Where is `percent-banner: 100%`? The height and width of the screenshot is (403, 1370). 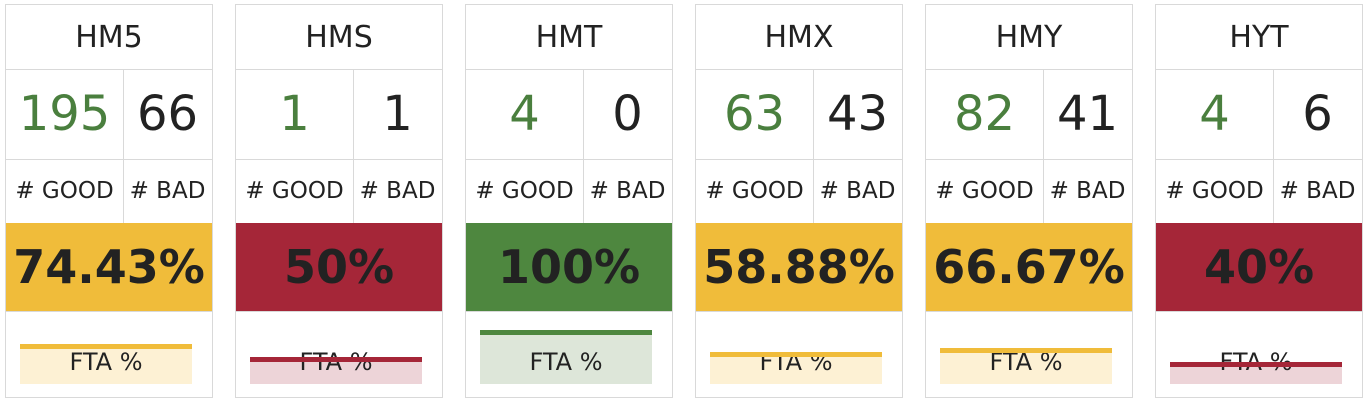 percent-banner: 100% is located at coordinates (569, 267).